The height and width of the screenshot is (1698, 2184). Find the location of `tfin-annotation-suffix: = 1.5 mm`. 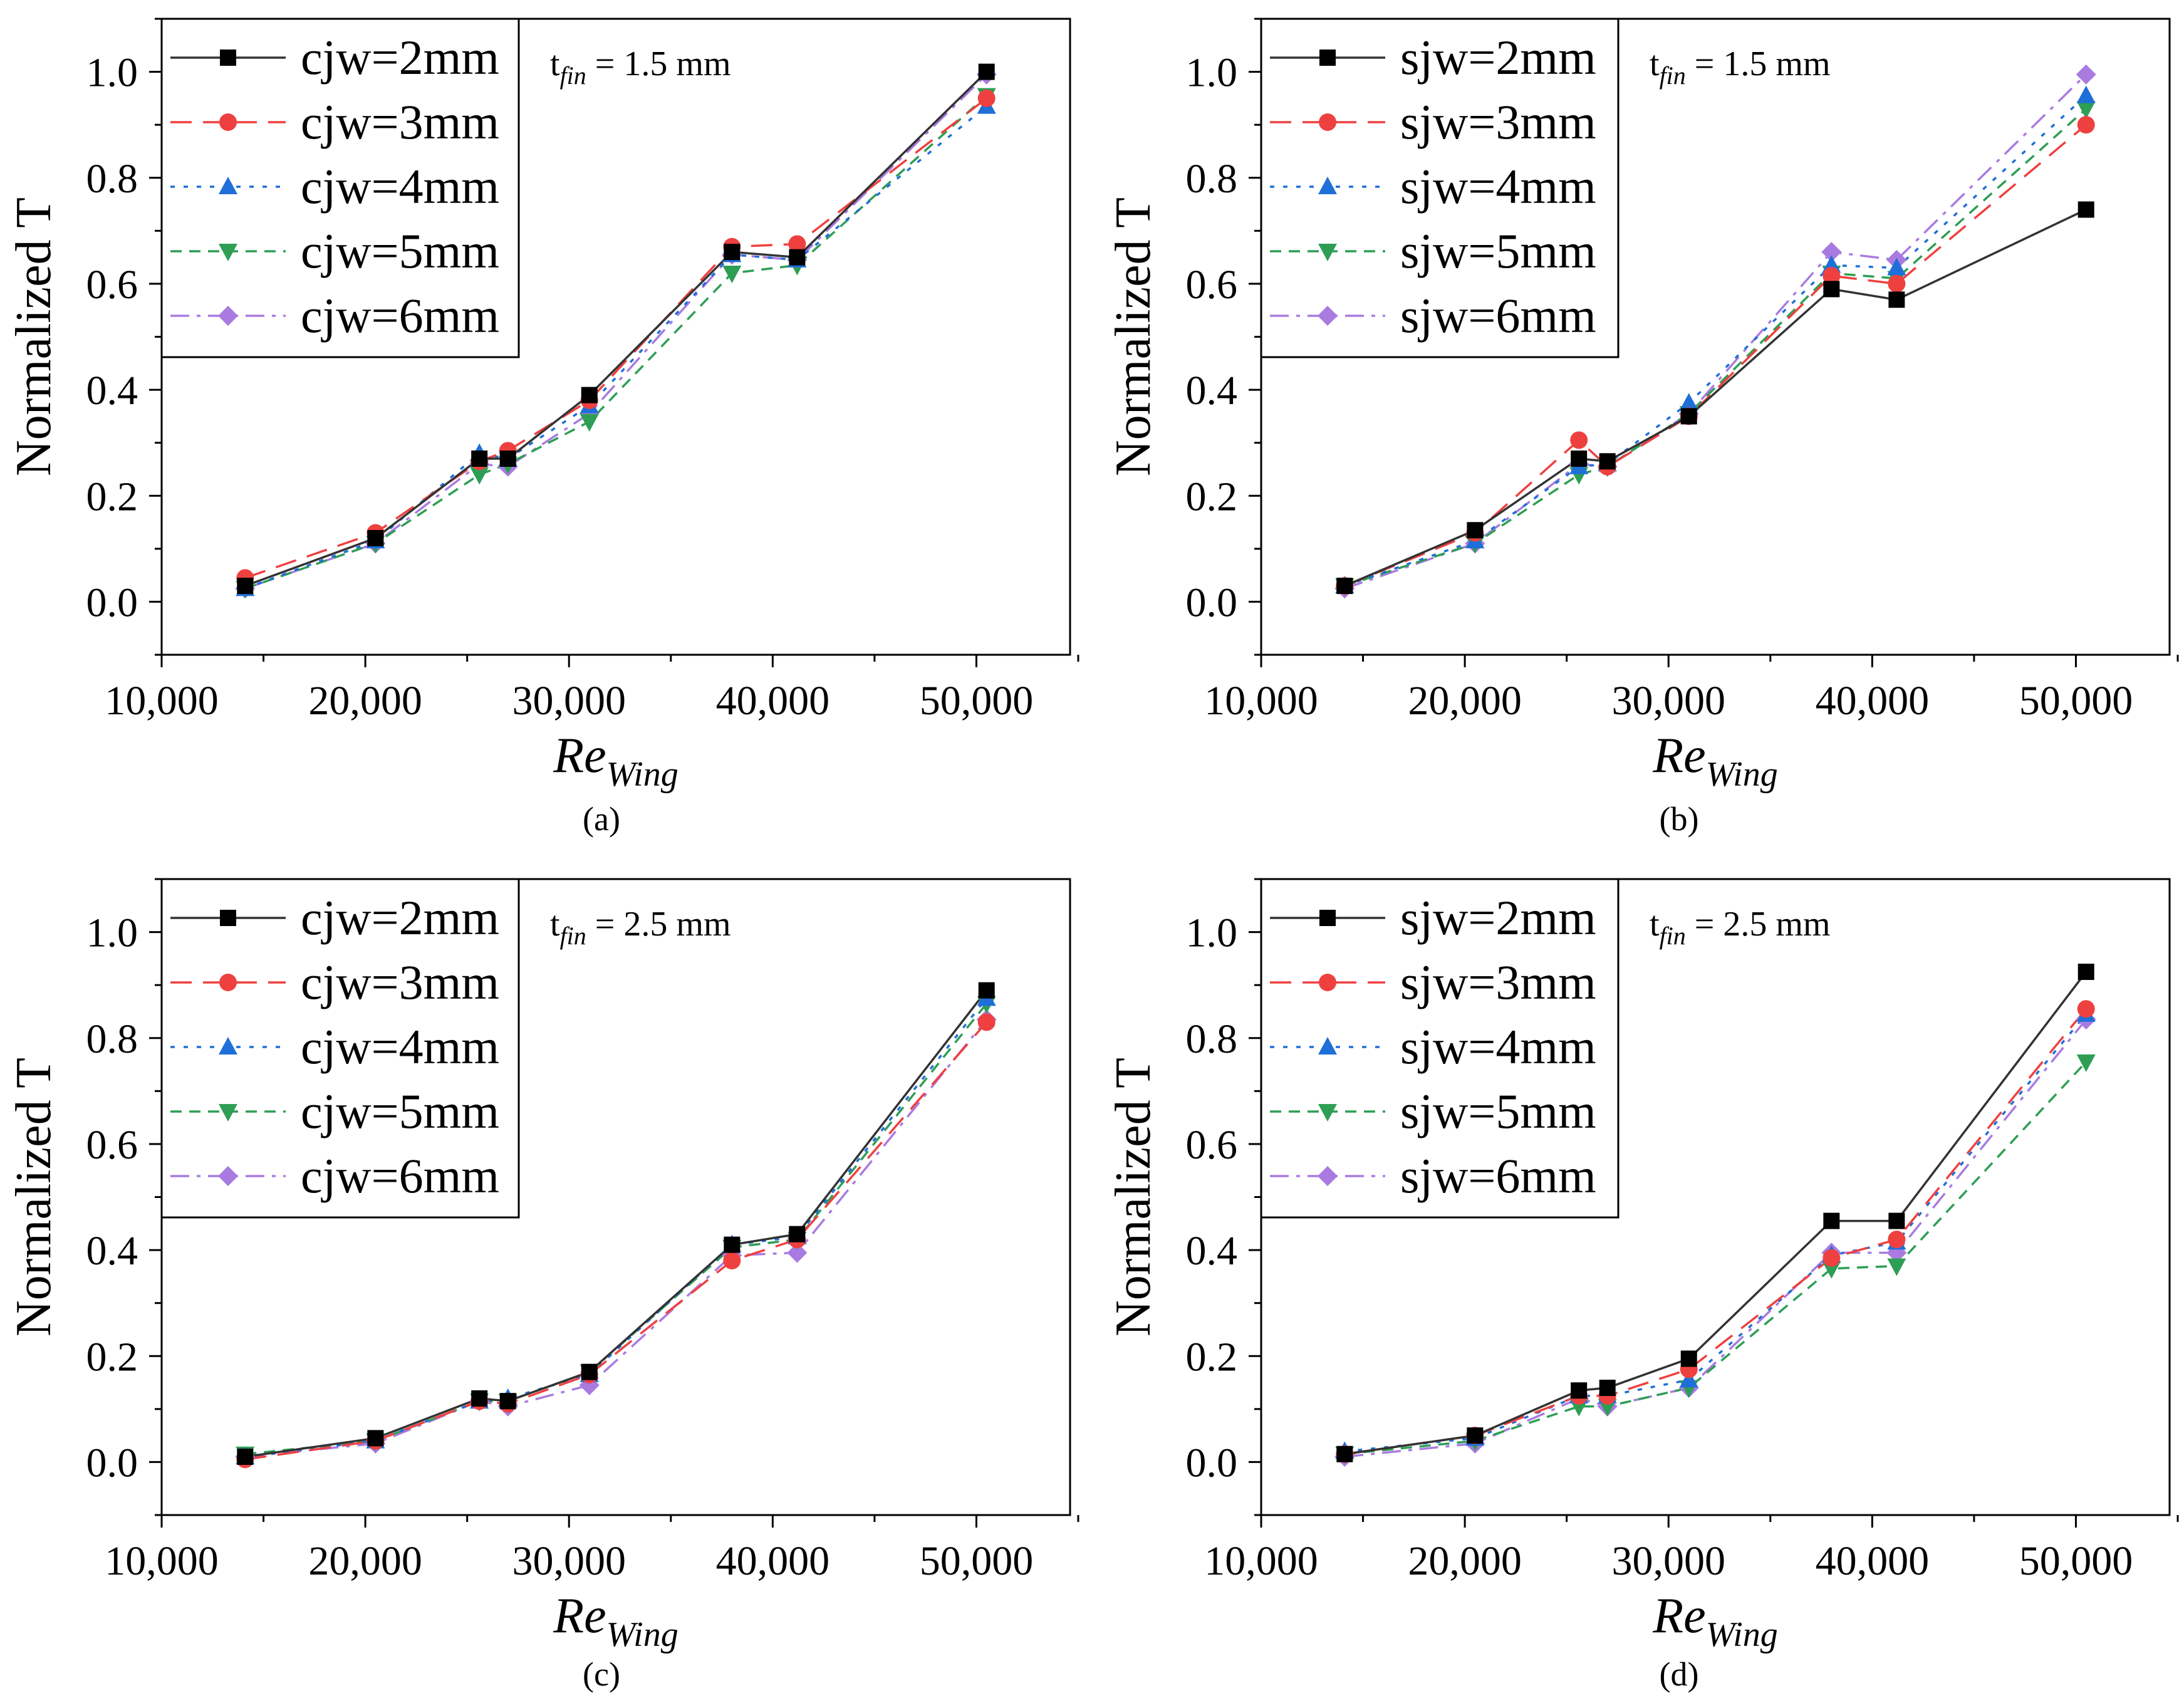

tfin-annotation-suffix: = 1.5 mm is located at coordinates (1759, 63).